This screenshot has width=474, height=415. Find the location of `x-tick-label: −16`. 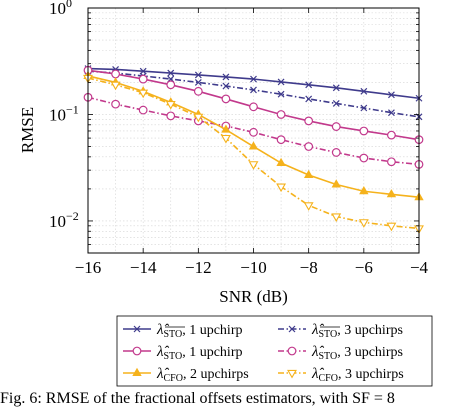

x-tick-label: −16 is located at coordinates (88, 267).